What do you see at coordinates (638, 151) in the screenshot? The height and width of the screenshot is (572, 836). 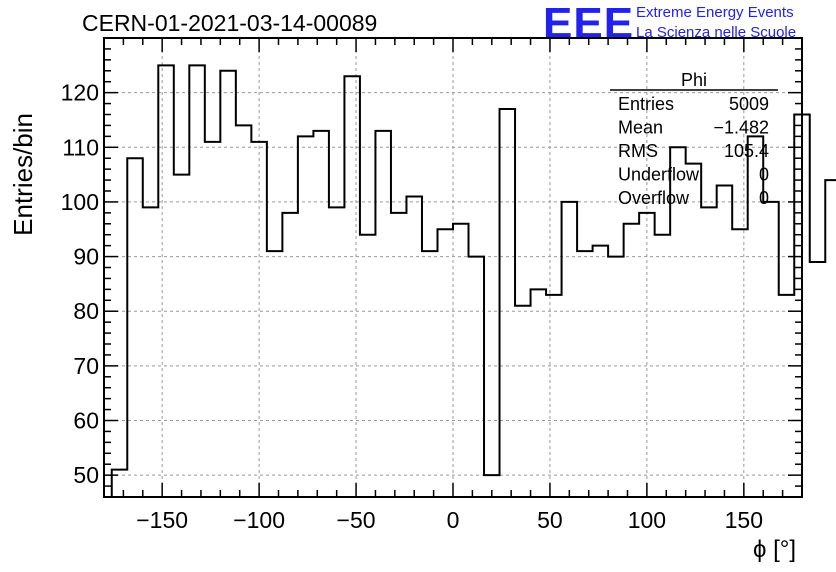 I see `stats-label: RMS` at bounding box center [638, 151].